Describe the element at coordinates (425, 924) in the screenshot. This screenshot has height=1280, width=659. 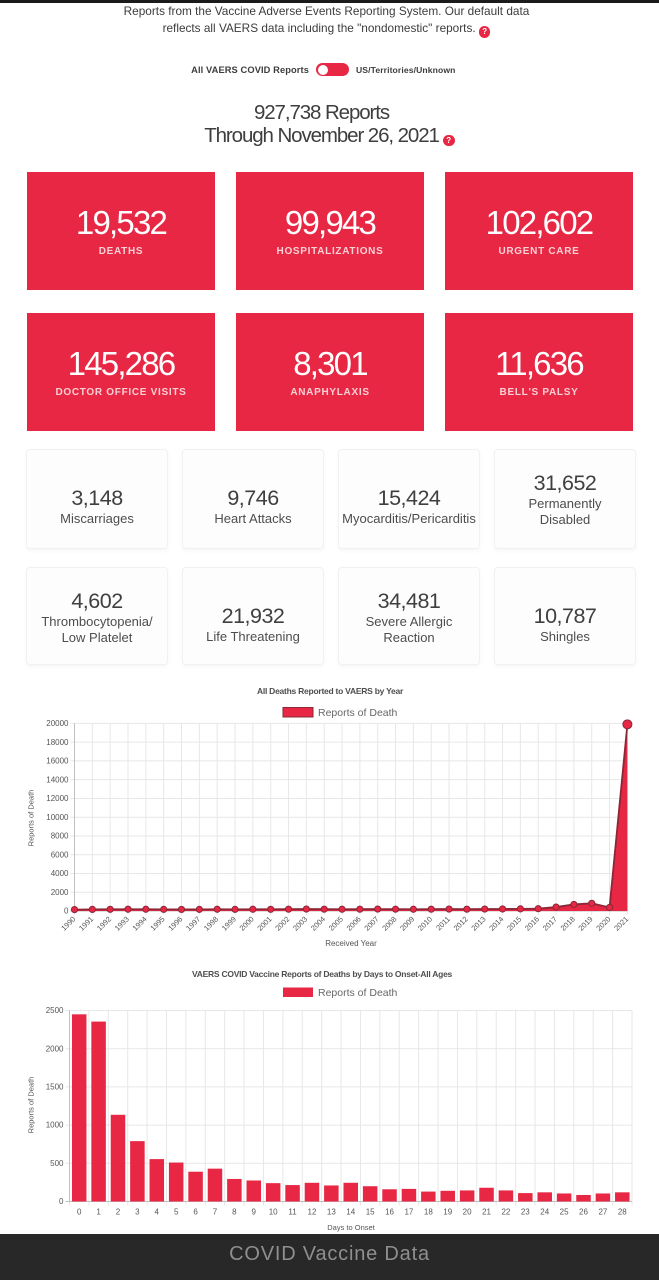
I see `svg-text: 2010` at that location.